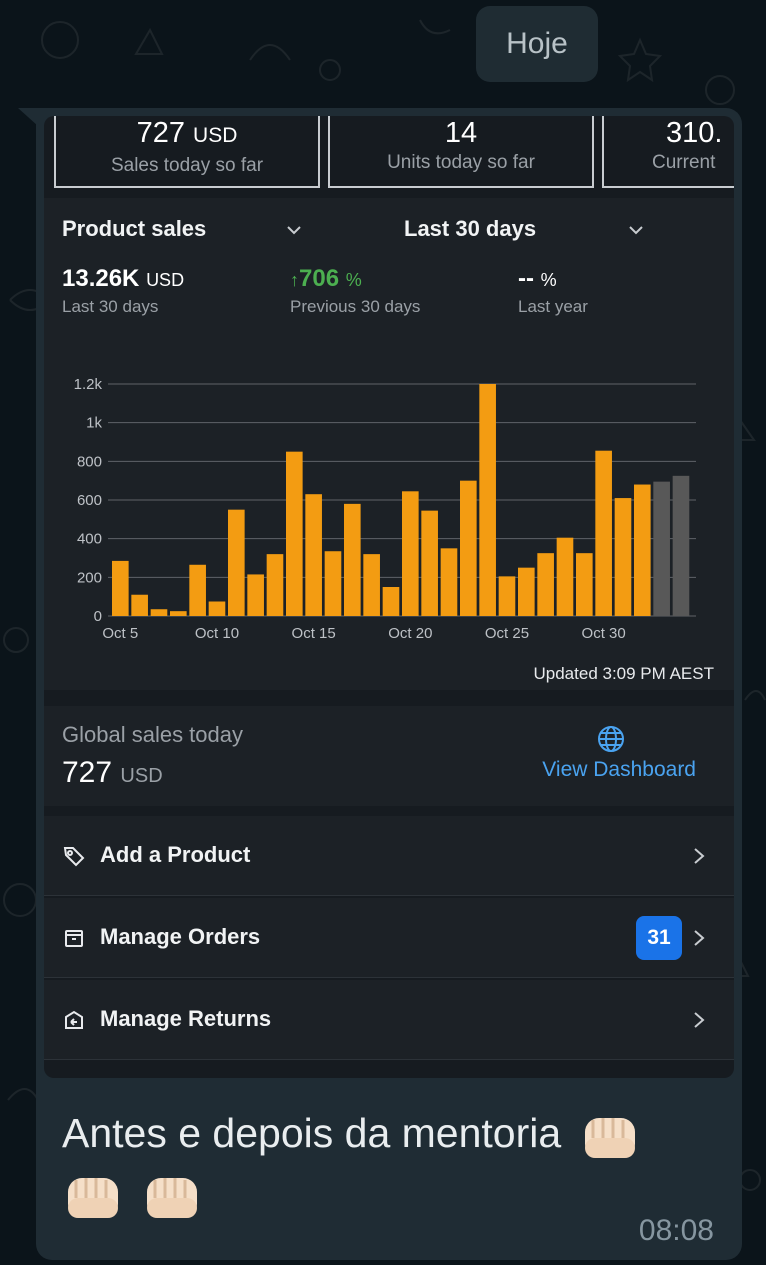 This screenshot has height=1265, width=766. I want to click on stat-value: 727, so click(160, 133).